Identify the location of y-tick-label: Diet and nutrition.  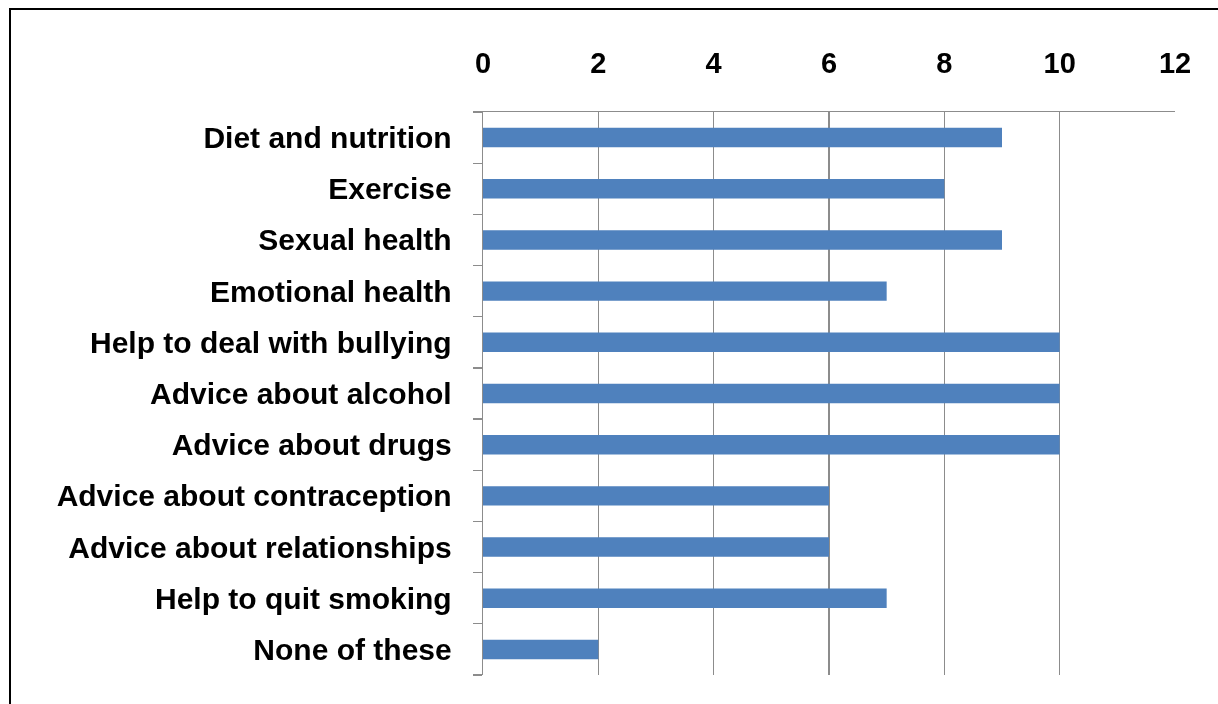
(327, 138).